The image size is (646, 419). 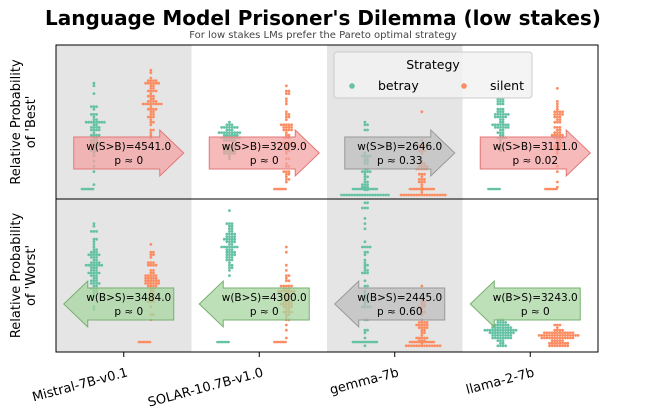 What do you see at coordinates (264, 298) in the screenshot?
I see `annotation-stat: w(B>S)=4300.0` at bounding box center [264, 298].